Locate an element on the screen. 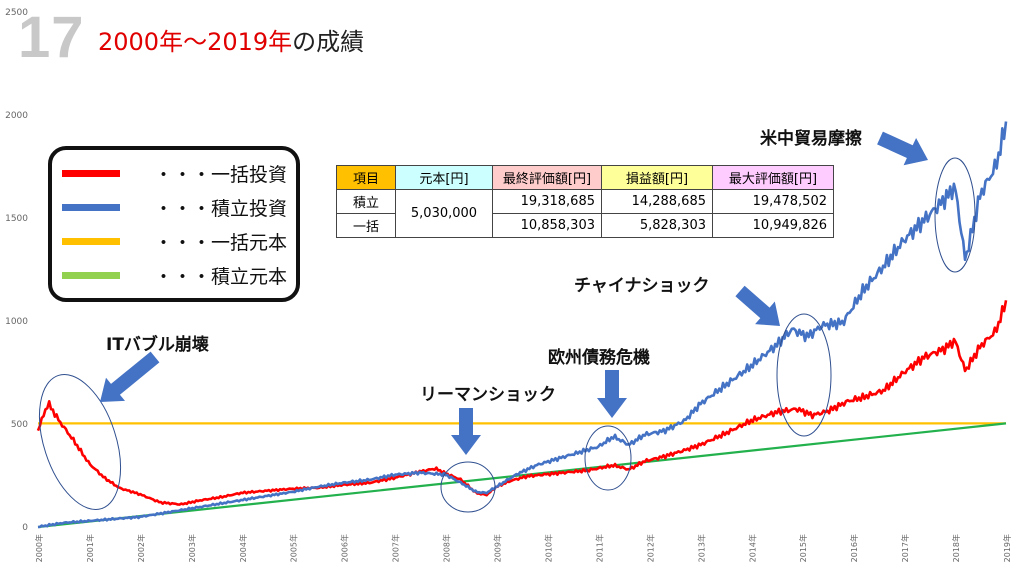 The width and height of the screenshot is (1024, 576). legend-item-dca: ・・・積立投資 is located at coordinates (180, 208).